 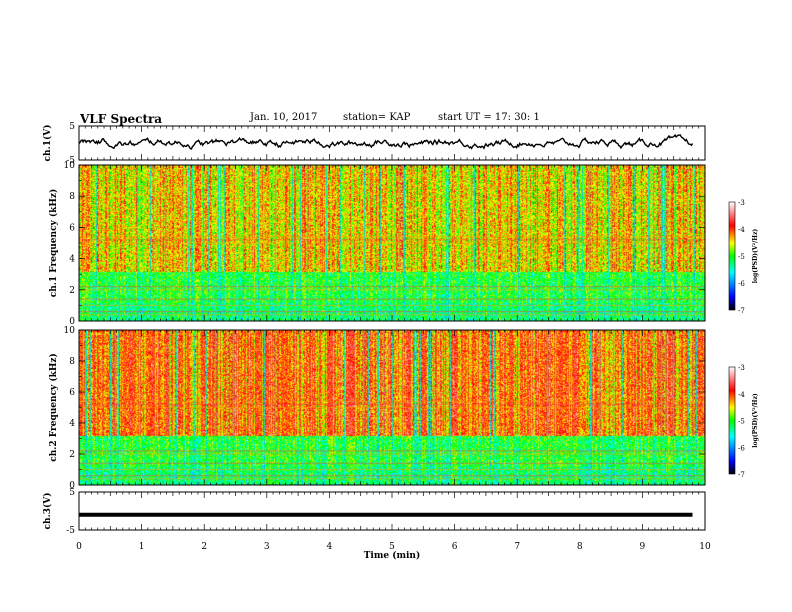 I want to click on y-axis-label-ch1-waveform: ch.1(V), so click(x=47, y=143).